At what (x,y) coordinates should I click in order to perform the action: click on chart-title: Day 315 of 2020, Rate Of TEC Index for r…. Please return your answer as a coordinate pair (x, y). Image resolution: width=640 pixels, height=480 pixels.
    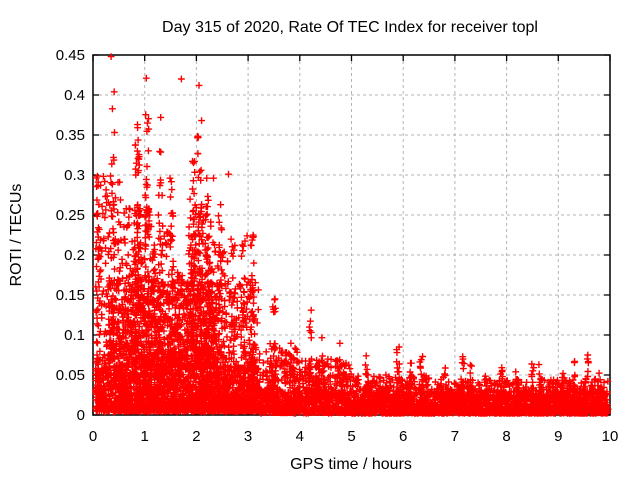
    Looking at the image, I should click on (350, 27).